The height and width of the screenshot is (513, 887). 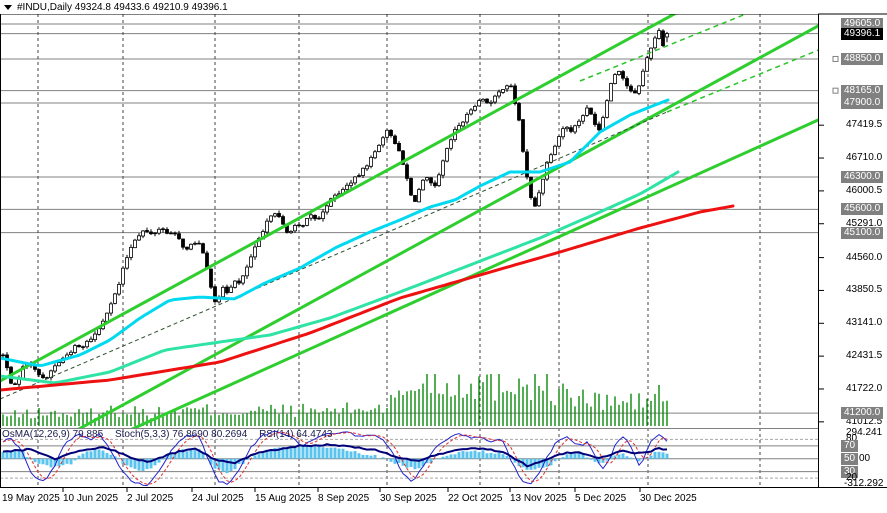 I want to click on price-axis-label: 42431.5, so click(x=864, y=356).